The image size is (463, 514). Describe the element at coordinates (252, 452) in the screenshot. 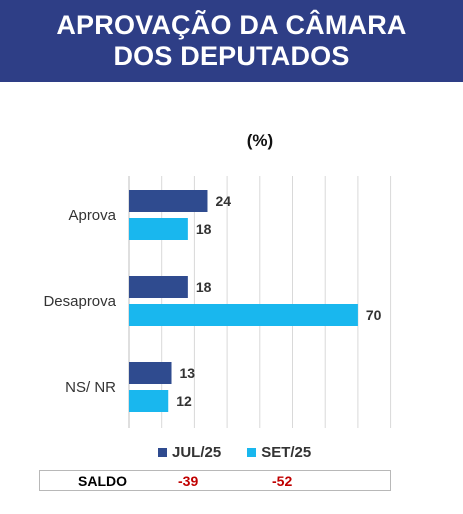

I see `legend-swatch-set` at that location.